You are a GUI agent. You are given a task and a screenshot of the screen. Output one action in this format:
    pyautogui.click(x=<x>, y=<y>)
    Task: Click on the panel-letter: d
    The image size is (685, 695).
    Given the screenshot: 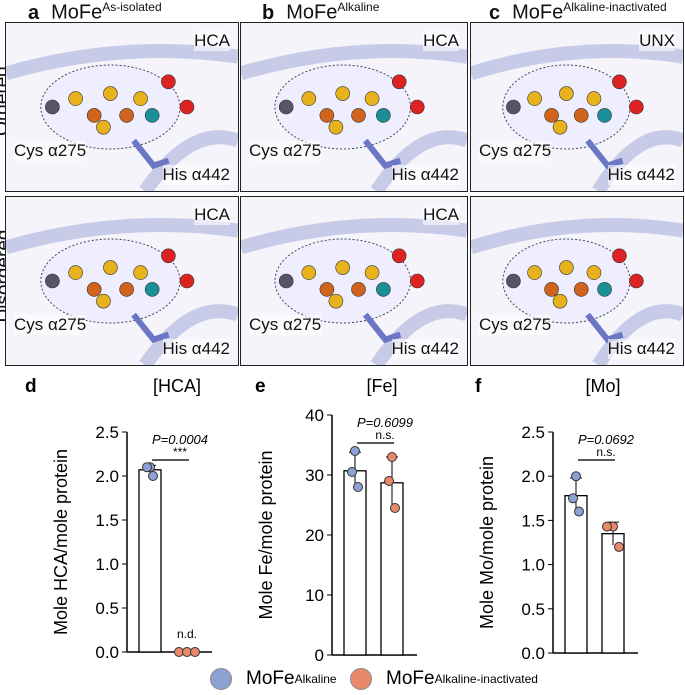 What is the action you would take?
    pyautogui.click(x=31, y=386)
    